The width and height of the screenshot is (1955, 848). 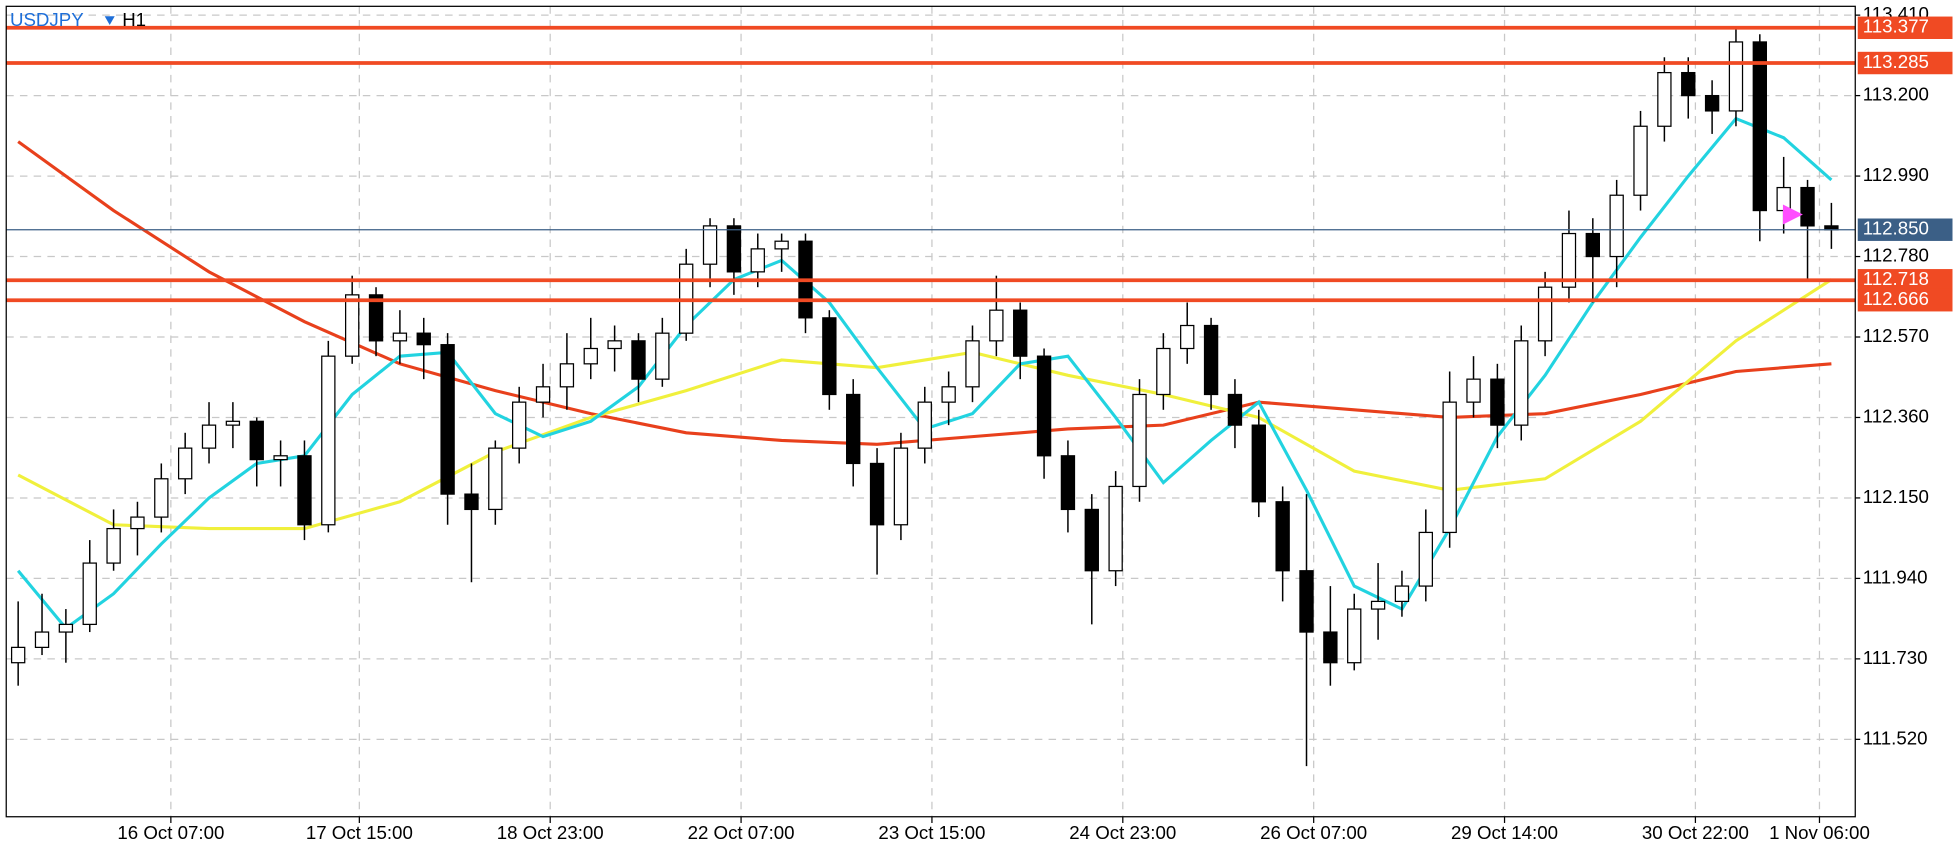 I want to click on x-tick-label: 30 Oct 22:00, so click(x=1695, y=832).